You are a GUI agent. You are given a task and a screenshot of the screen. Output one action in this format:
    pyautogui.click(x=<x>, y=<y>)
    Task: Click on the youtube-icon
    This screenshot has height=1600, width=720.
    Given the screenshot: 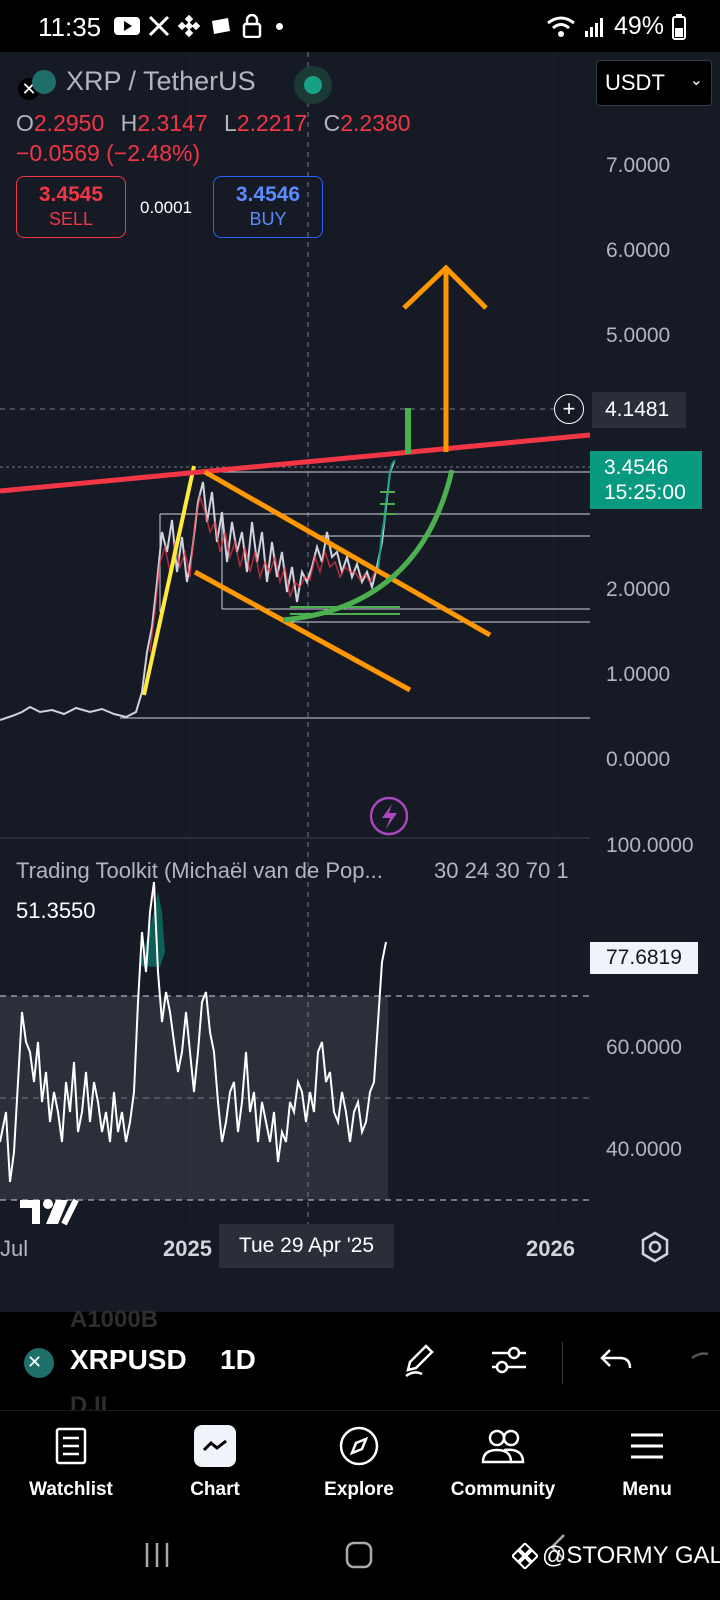 What is the action you would take?
    pyautogui.click(x=127, y=26)
    